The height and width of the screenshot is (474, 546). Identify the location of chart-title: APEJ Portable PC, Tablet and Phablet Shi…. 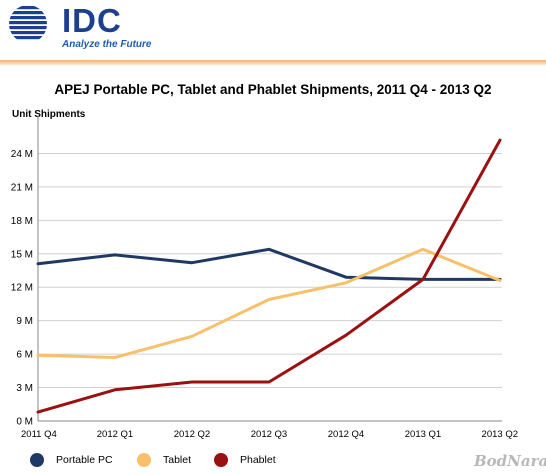
(273, 89).